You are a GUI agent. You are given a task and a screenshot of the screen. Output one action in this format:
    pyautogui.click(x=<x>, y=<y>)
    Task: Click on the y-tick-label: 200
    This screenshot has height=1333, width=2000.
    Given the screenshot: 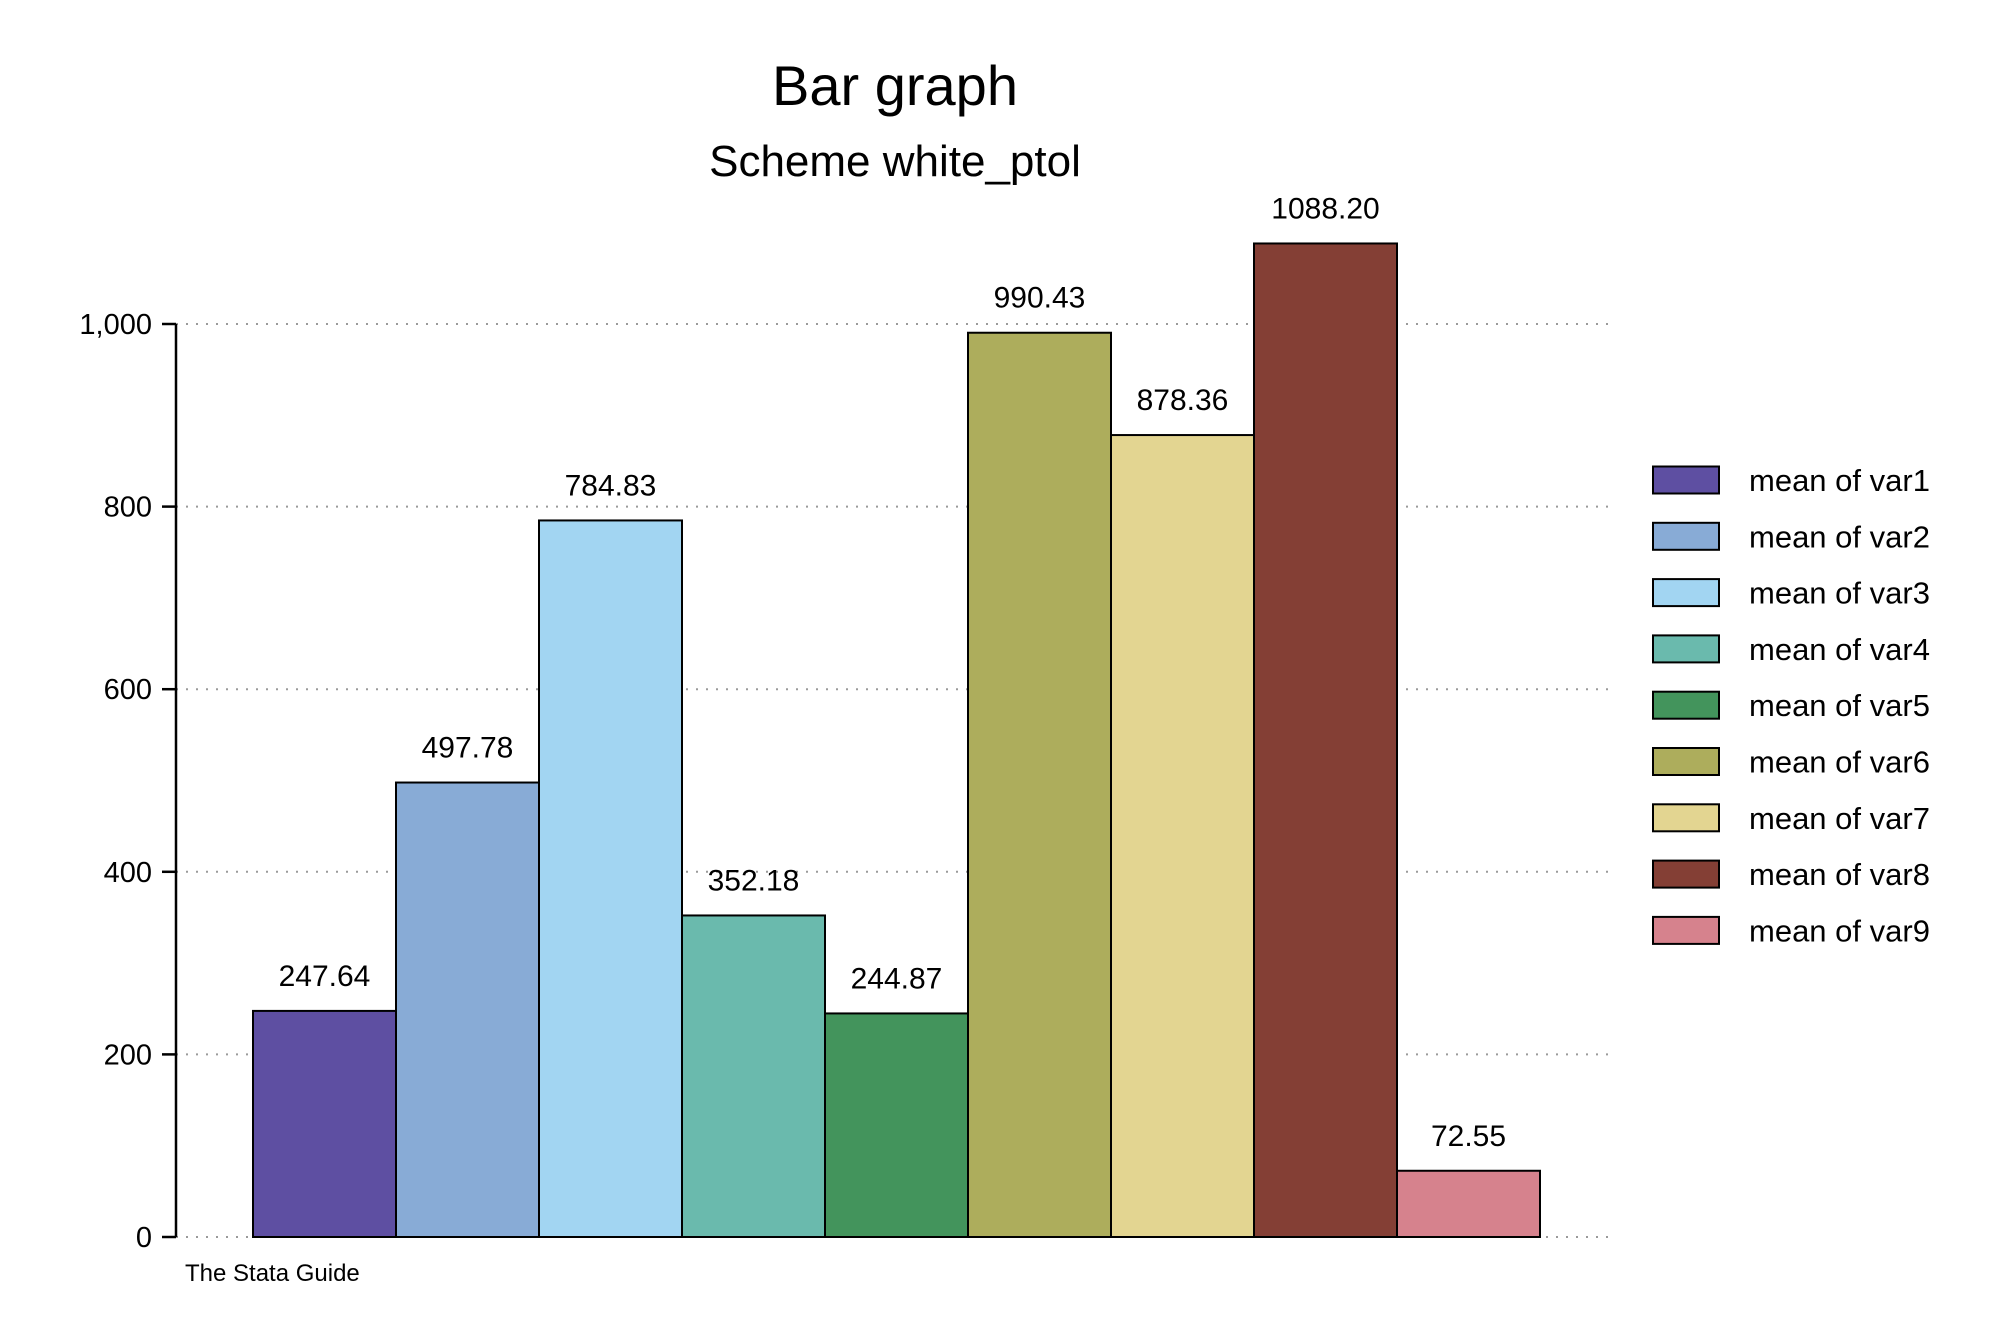 What is the action you would take?
    pyautogui.click(x=128, y=1055)
    